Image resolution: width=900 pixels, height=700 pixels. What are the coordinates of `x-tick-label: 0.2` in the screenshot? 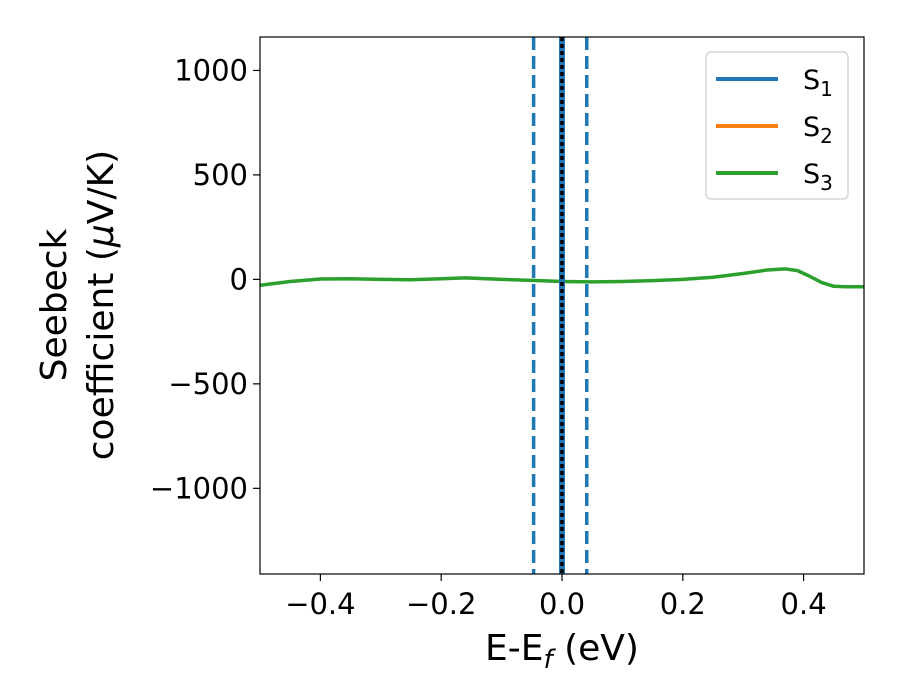 It's located at (683, 604).